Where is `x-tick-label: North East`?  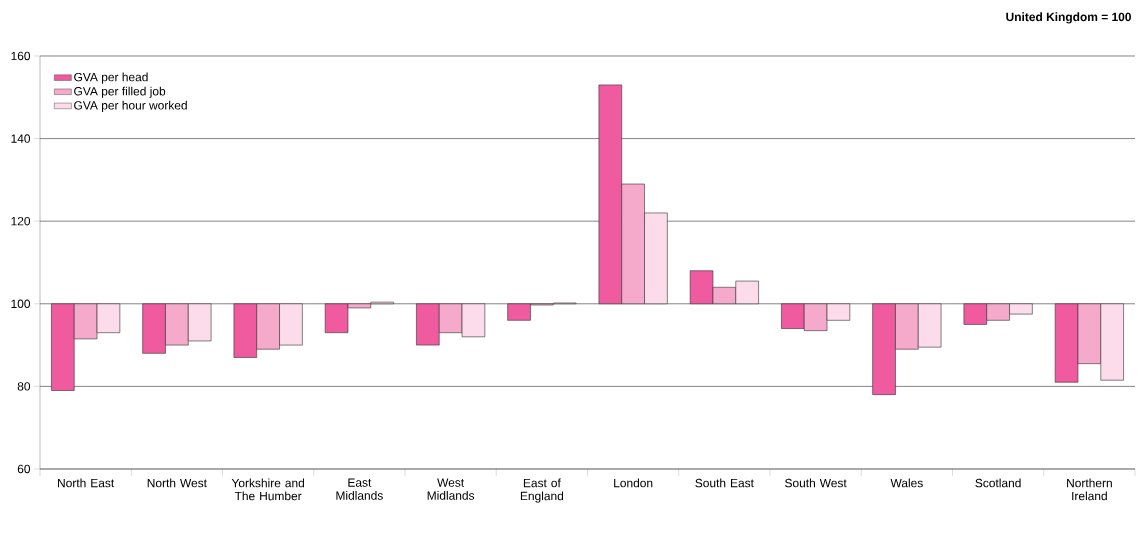 x-tick-label: North East is located at coordinates (86, 483).